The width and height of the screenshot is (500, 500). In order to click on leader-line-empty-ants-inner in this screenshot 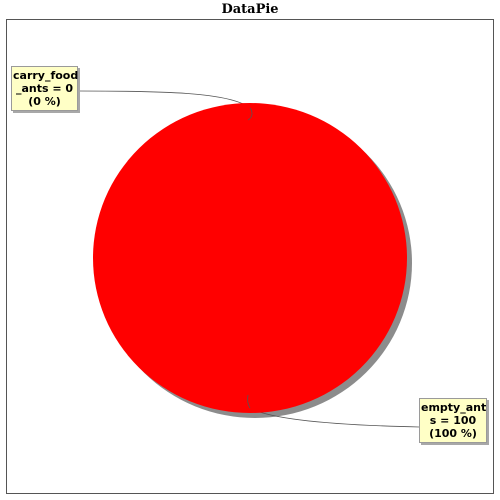, I will do `click(249, 401)`.